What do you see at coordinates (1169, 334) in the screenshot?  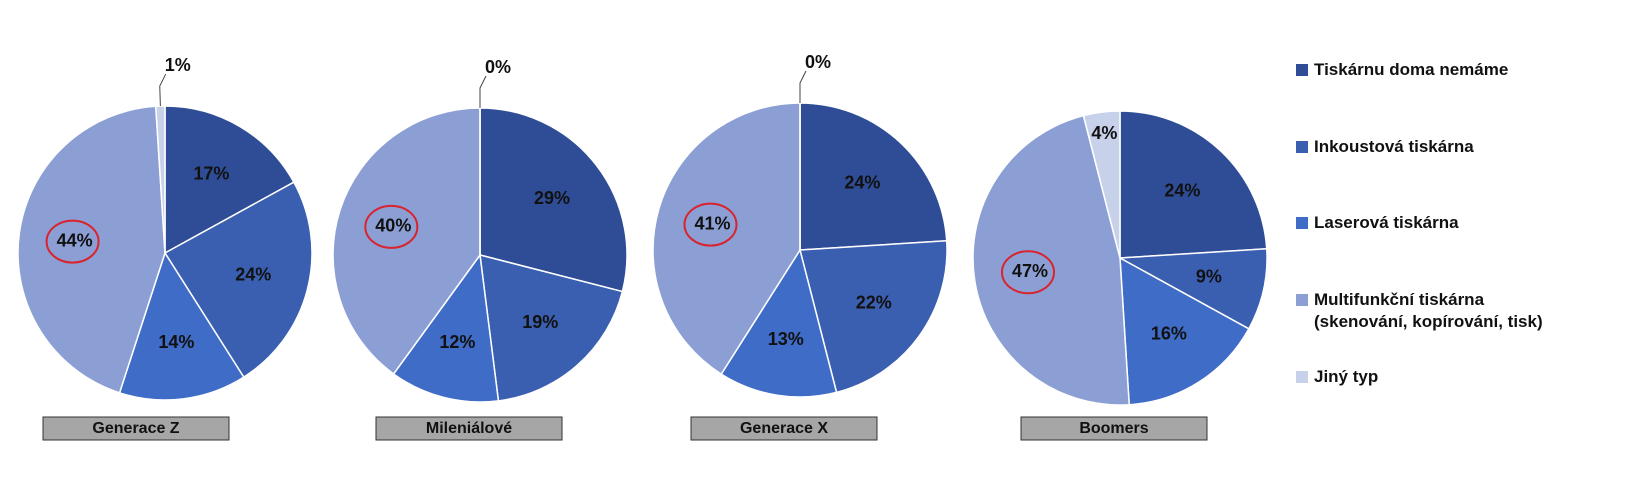 I see `data-label: 16%` at bounding box center [1169, 334].